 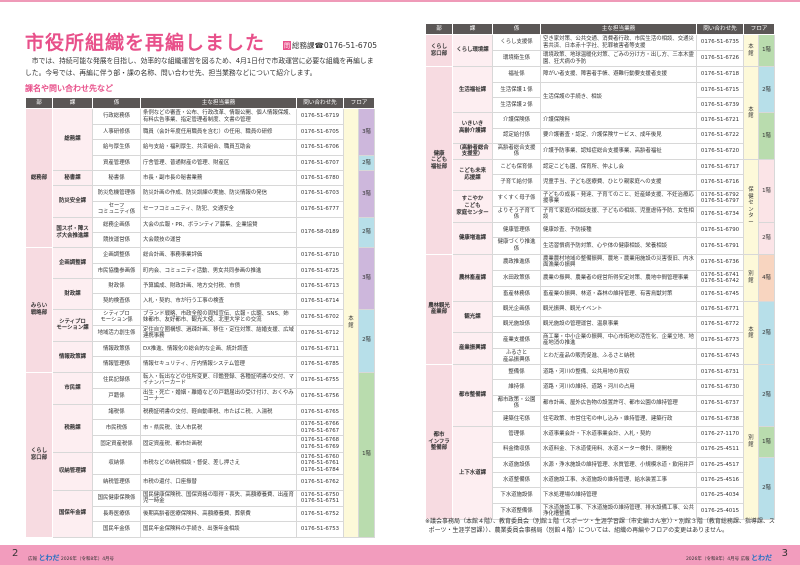 What do you see at coordinates (720, 372) in the screenshot?
I see `phone-cell: 0176-51-6731` at bounding box center [720, 372].